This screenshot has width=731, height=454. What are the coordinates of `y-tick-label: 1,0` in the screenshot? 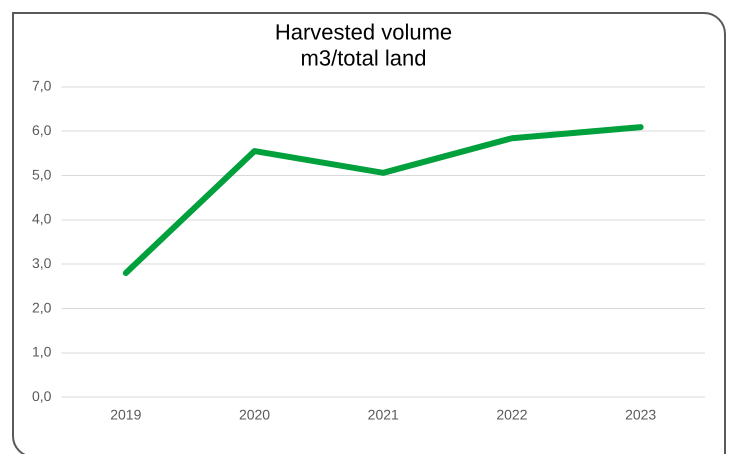 It's located at (42, 352).